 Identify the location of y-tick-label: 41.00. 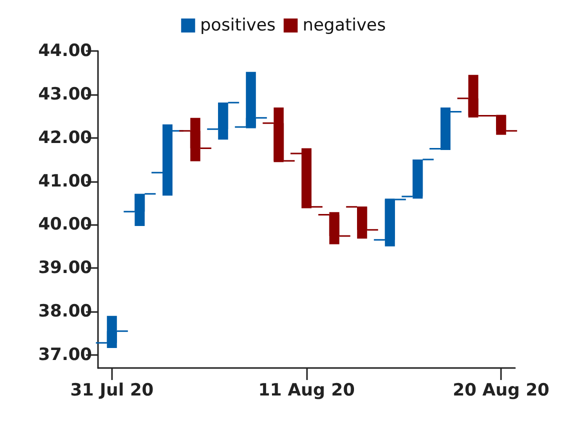
(65, 181).